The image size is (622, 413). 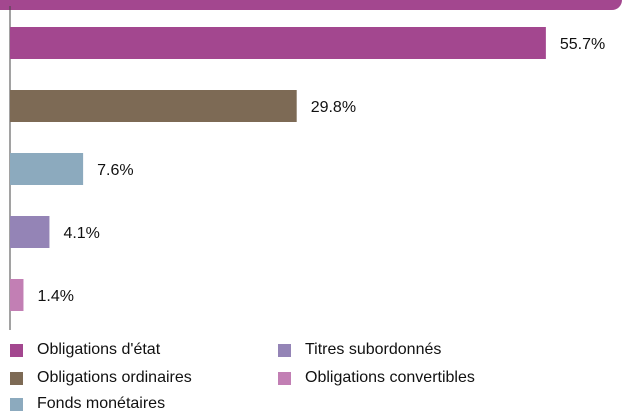 I want to click on legend-item-obligations-convertibles: Obligations convertibles, so click(x=376, y=378).